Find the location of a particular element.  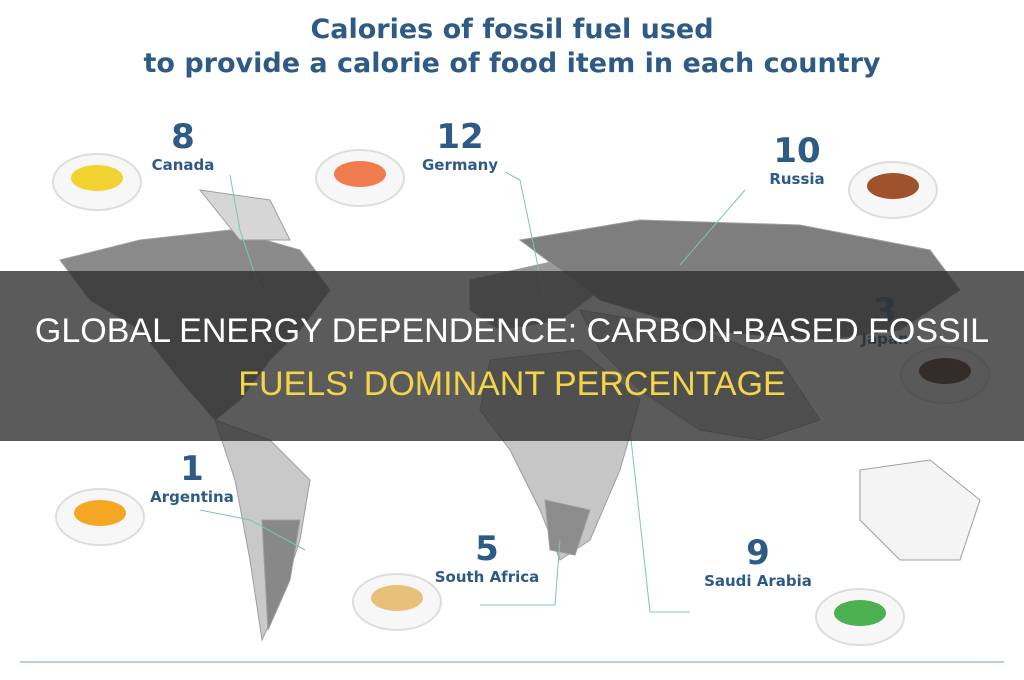

banner-title: FUELS' DOMINANT PERCENTAGE is located at coordinates (511, 384).